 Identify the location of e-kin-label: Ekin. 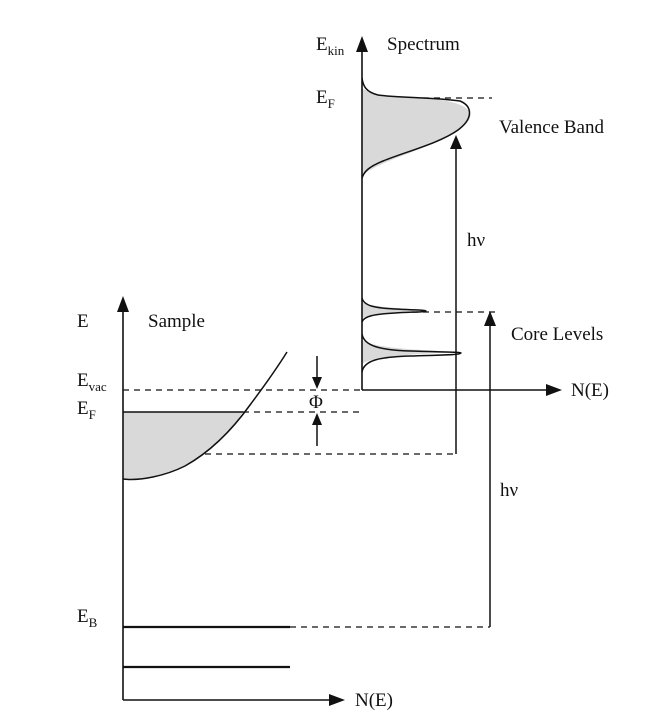
(330, 46).